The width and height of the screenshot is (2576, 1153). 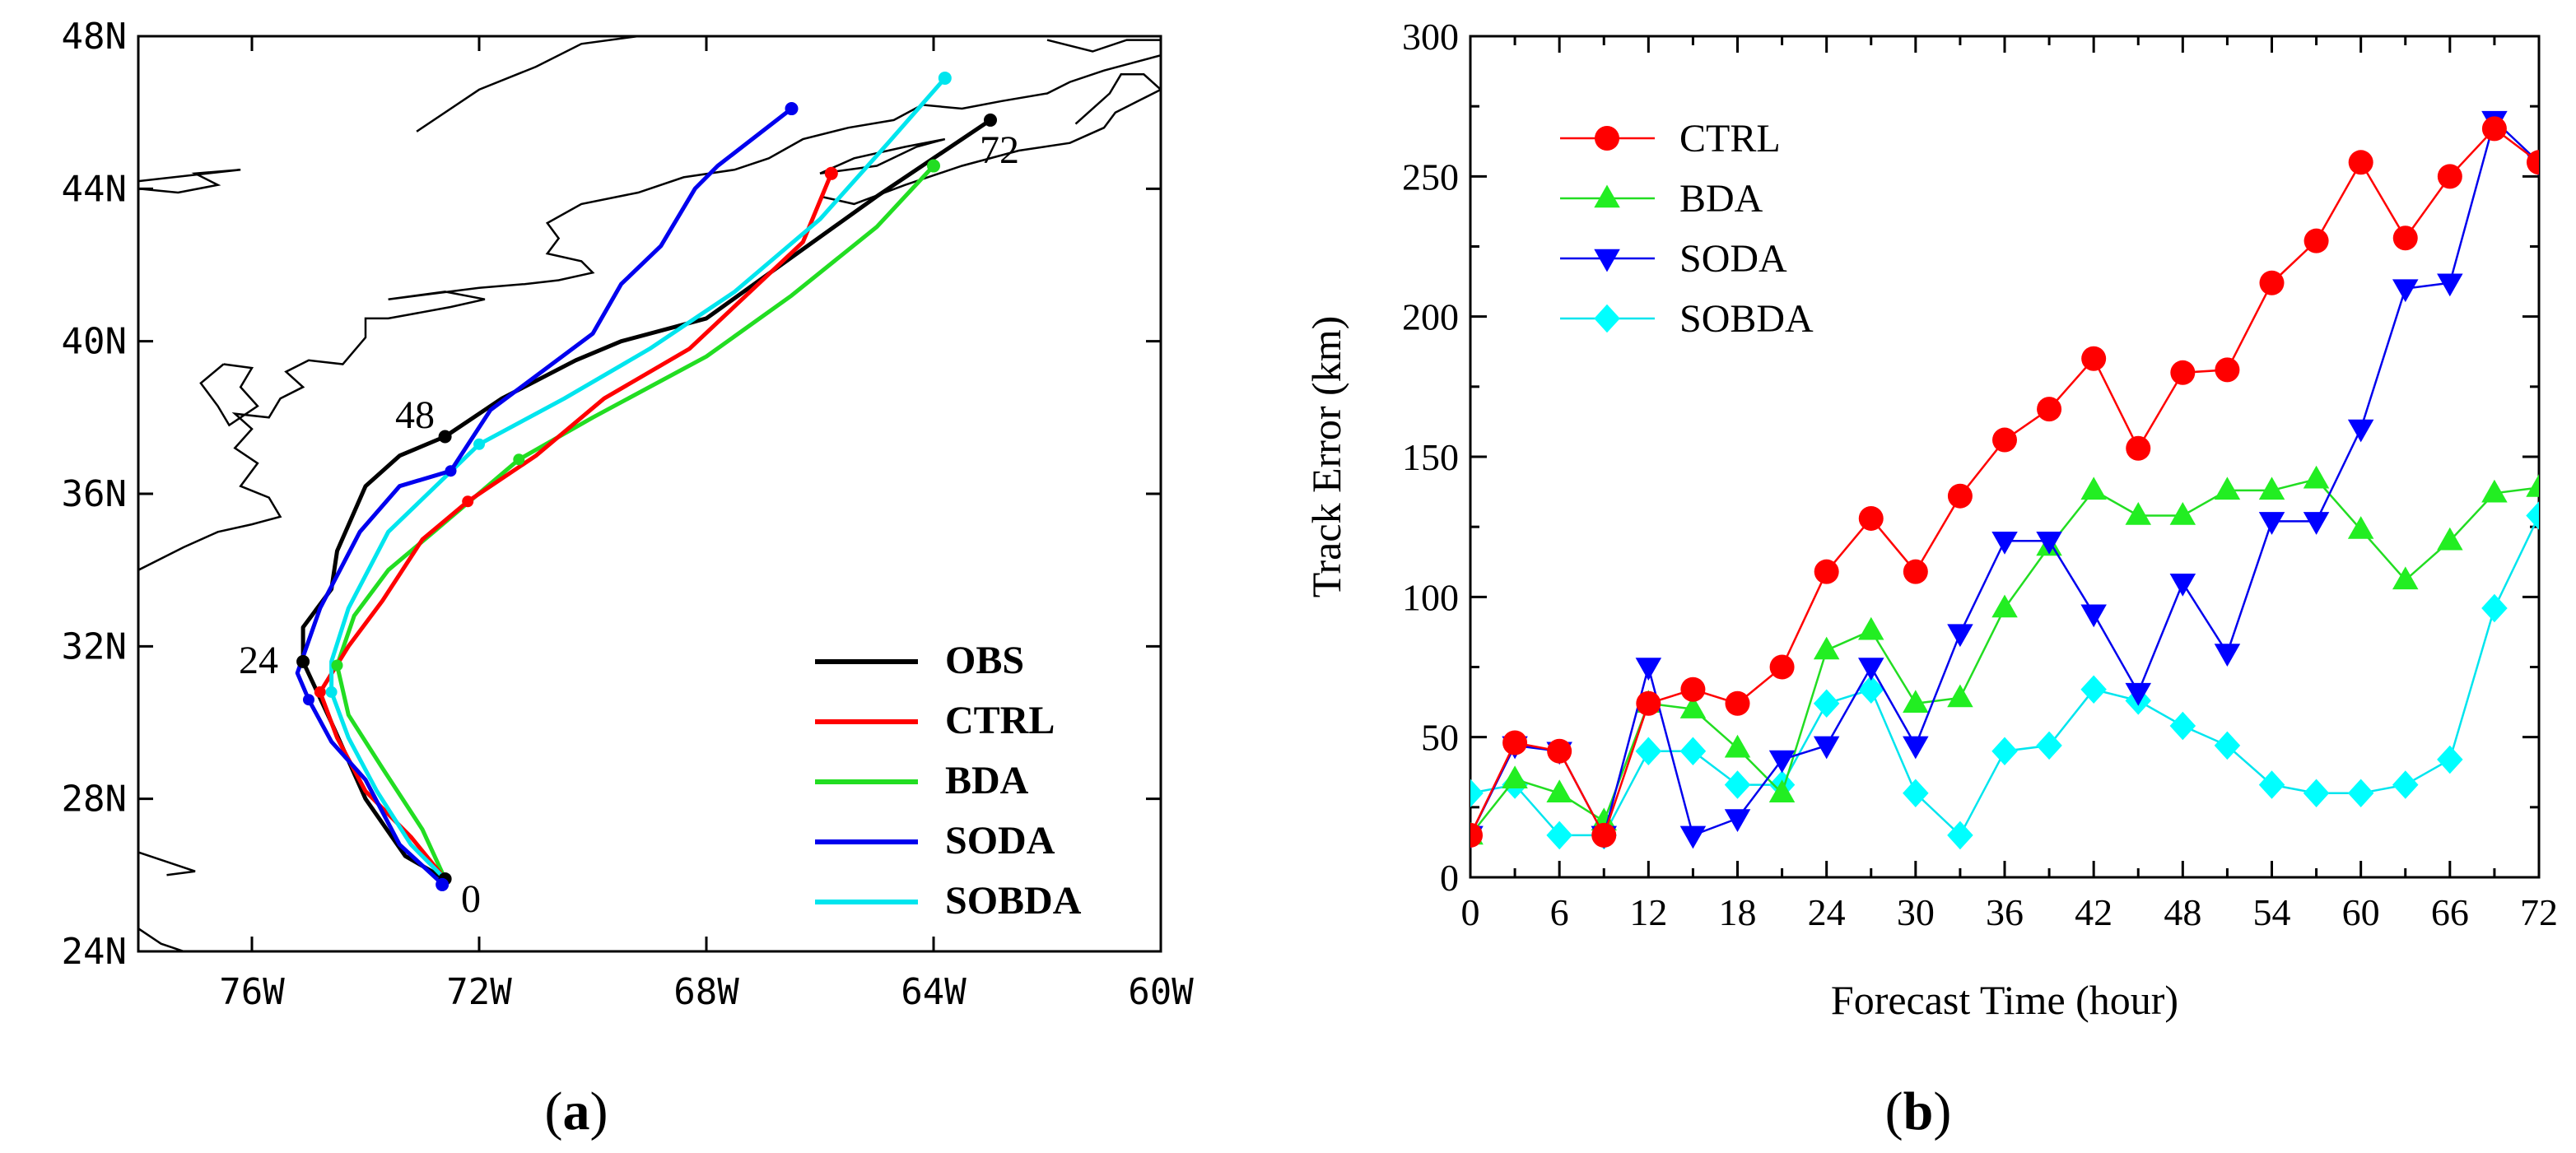 I want to click on lat-tick-label: 24N, so click(x=94, y=952).